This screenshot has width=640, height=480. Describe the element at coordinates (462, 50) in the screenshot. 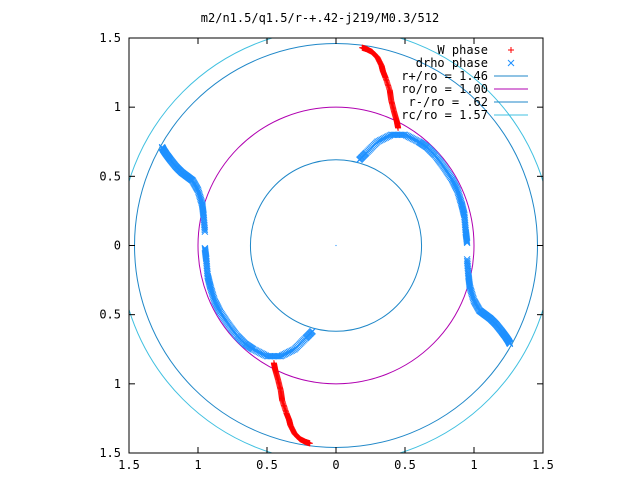

I see `legend-label-0: W phase` at that location.